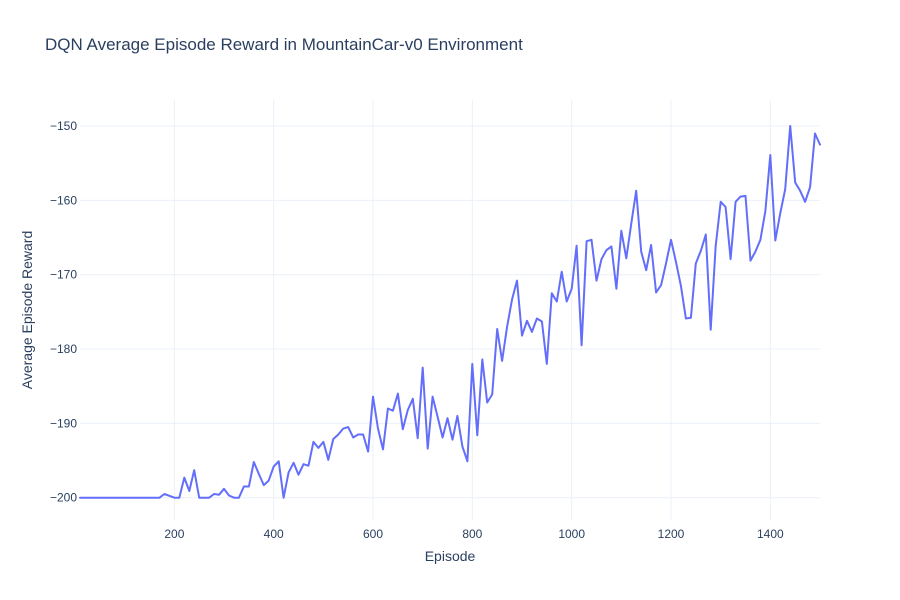  I want to click on y-tick-label-1: −190, so click(63, 423).